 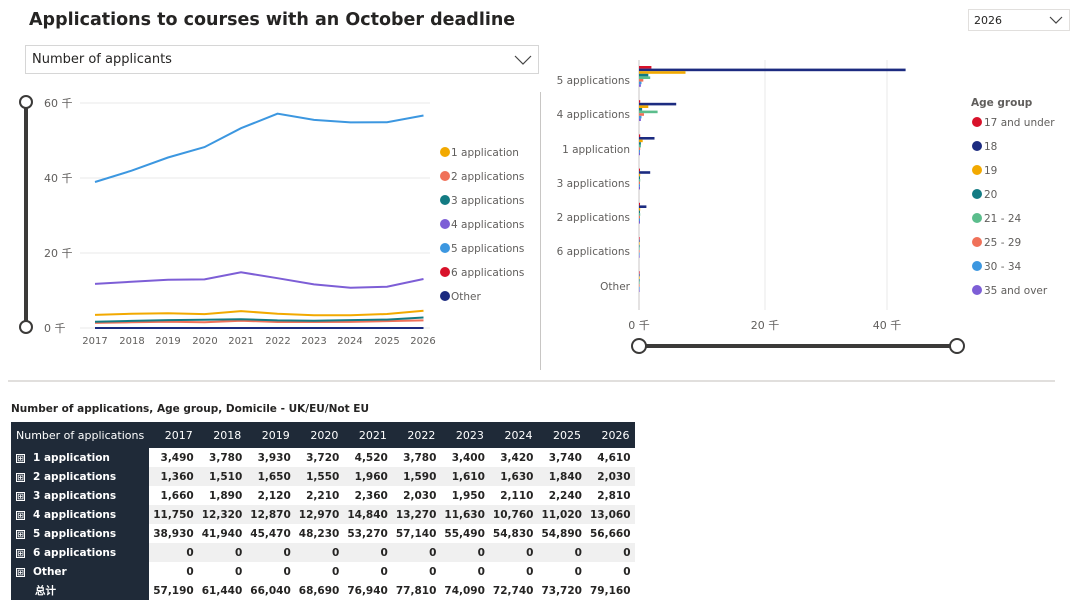 I want to click on legend-label: 2 applications, so click(x=487, y=177).